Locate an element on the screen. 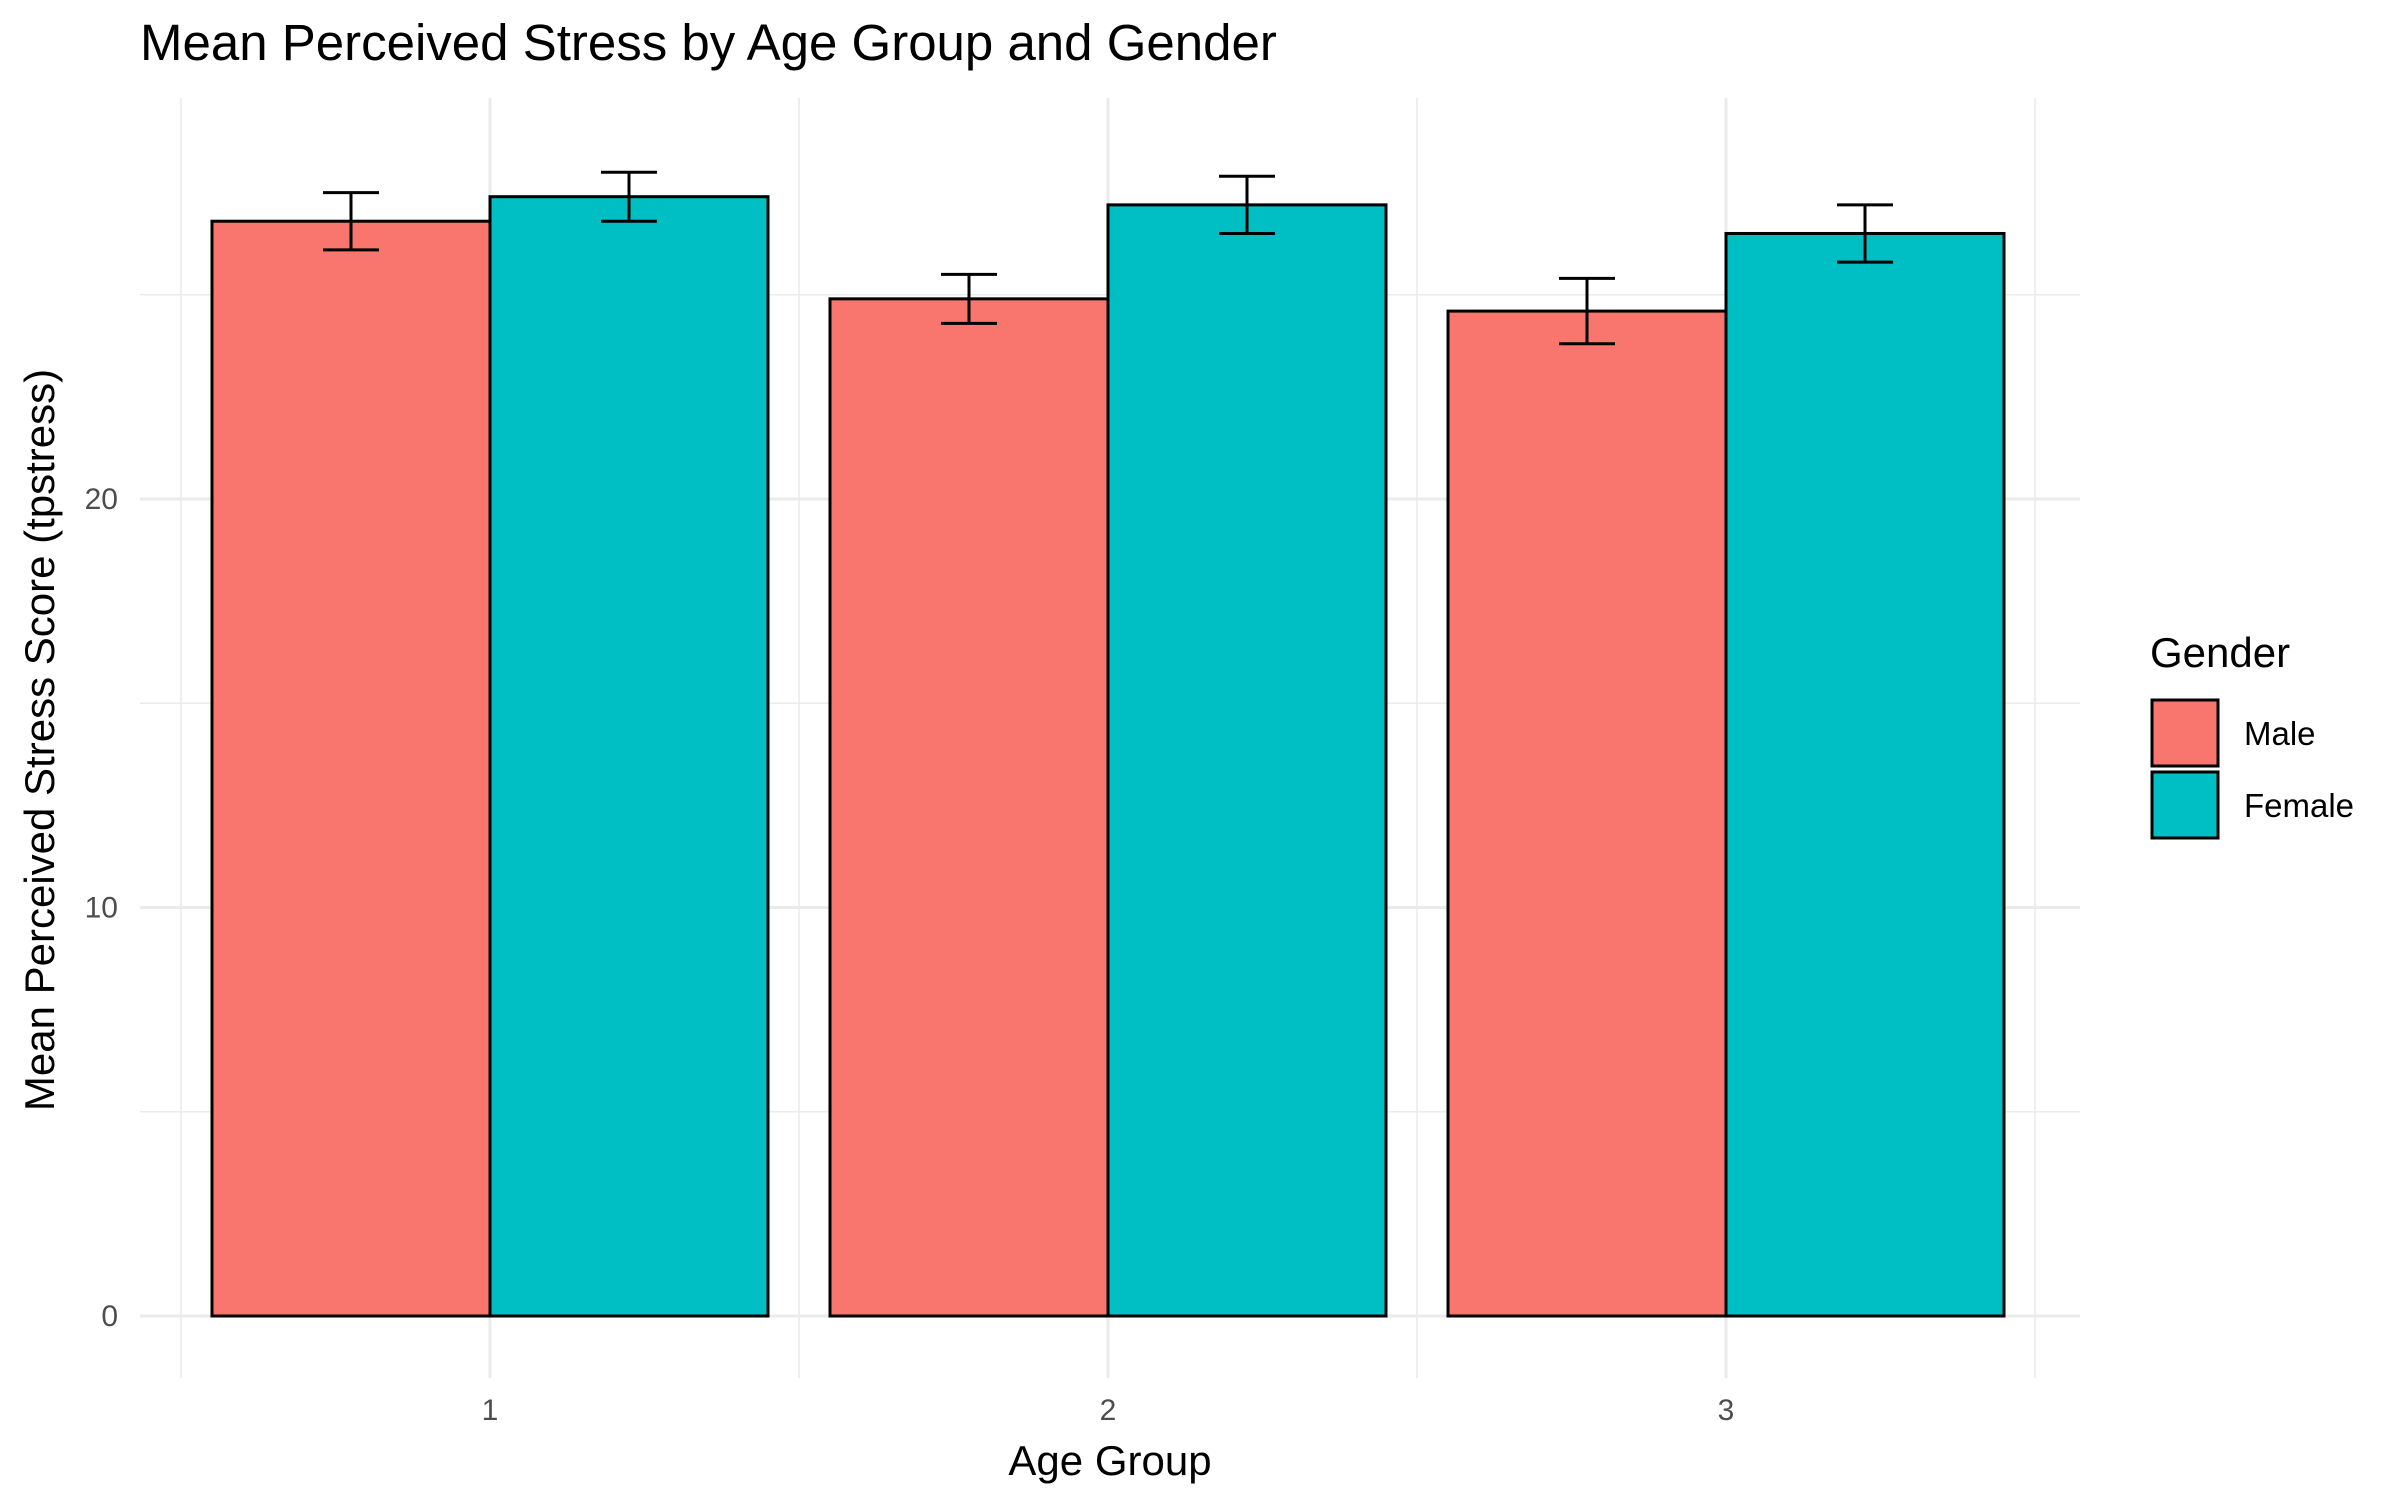  y-tick-label: 0 is located at coordinates (109, 1316).